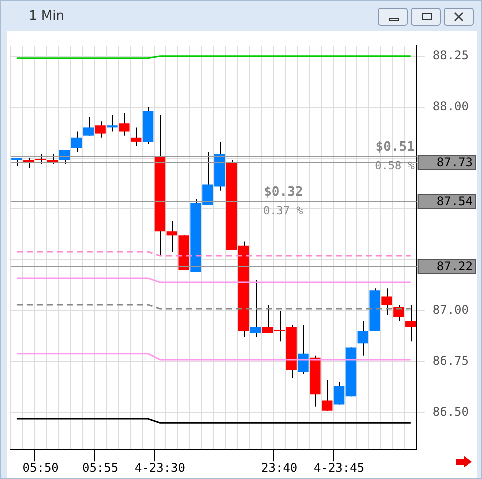 Image resolution: width=482 pixels, height=479 pixels. Describe the element at coordinates (454, 201) in the screenshot. I see `ref-line-label: 87.54` at that location.